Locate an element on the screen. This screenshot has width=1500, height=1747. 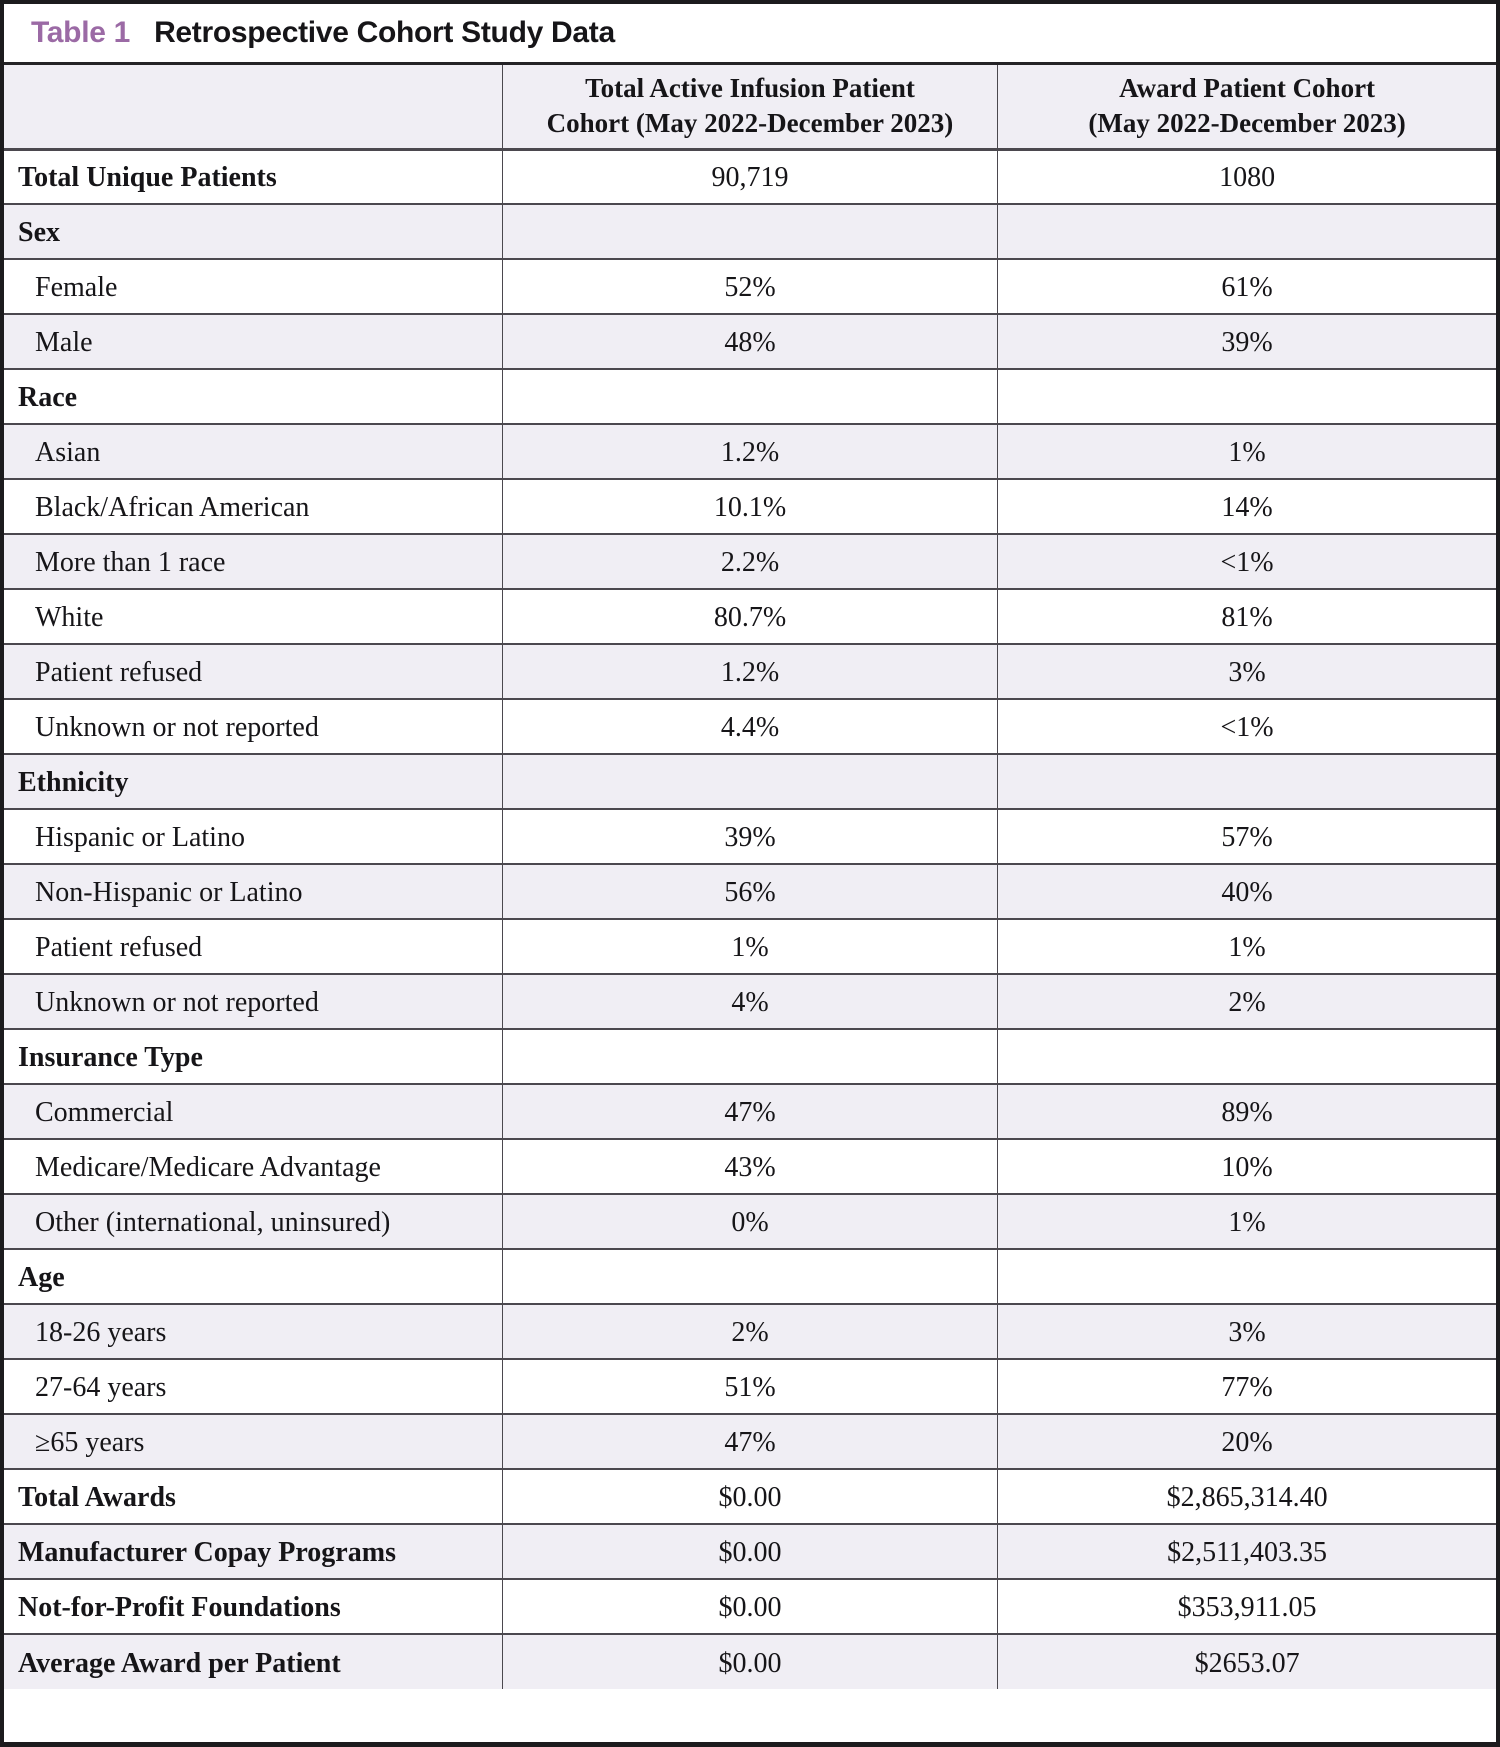
header-line: Cohort (May 2022-December 2023) is located at coordinates (750, 123).